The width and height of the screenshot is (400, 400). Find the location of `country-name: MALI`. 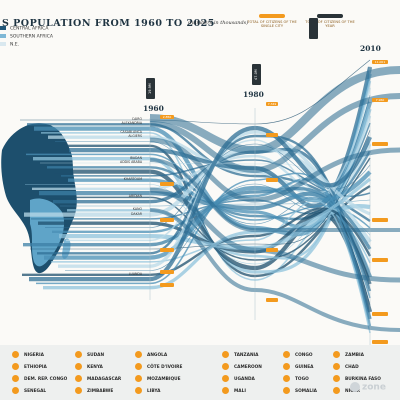

country-name: MALI is located at coordinates (240, 391).